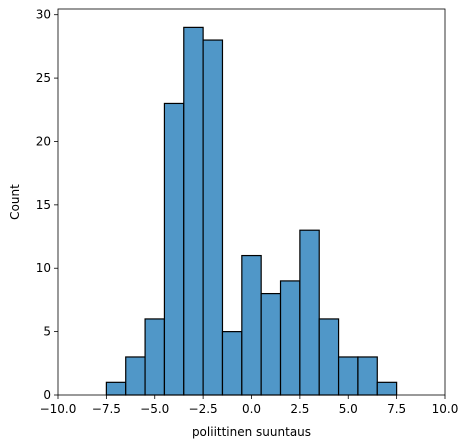 This screenshot has width=470, height=448. What do you see at coordinates (251, 409) in the screenshot?
I see `x-tick-label: 0.0` at bounding box center [251, 409].